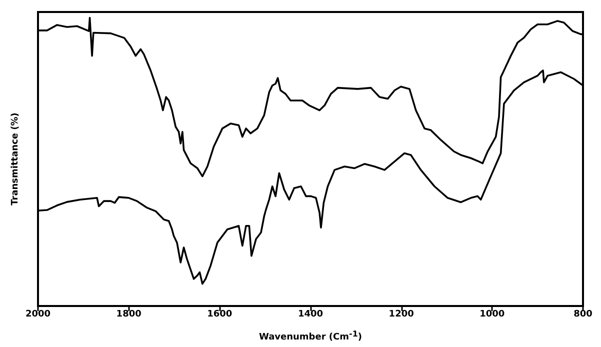 Image resolution: width=601 pixels, height=347 pixels. Describe the element at coordinates (492, 315) in the screenshot. I see `x-tick-label: 1000` at that location.